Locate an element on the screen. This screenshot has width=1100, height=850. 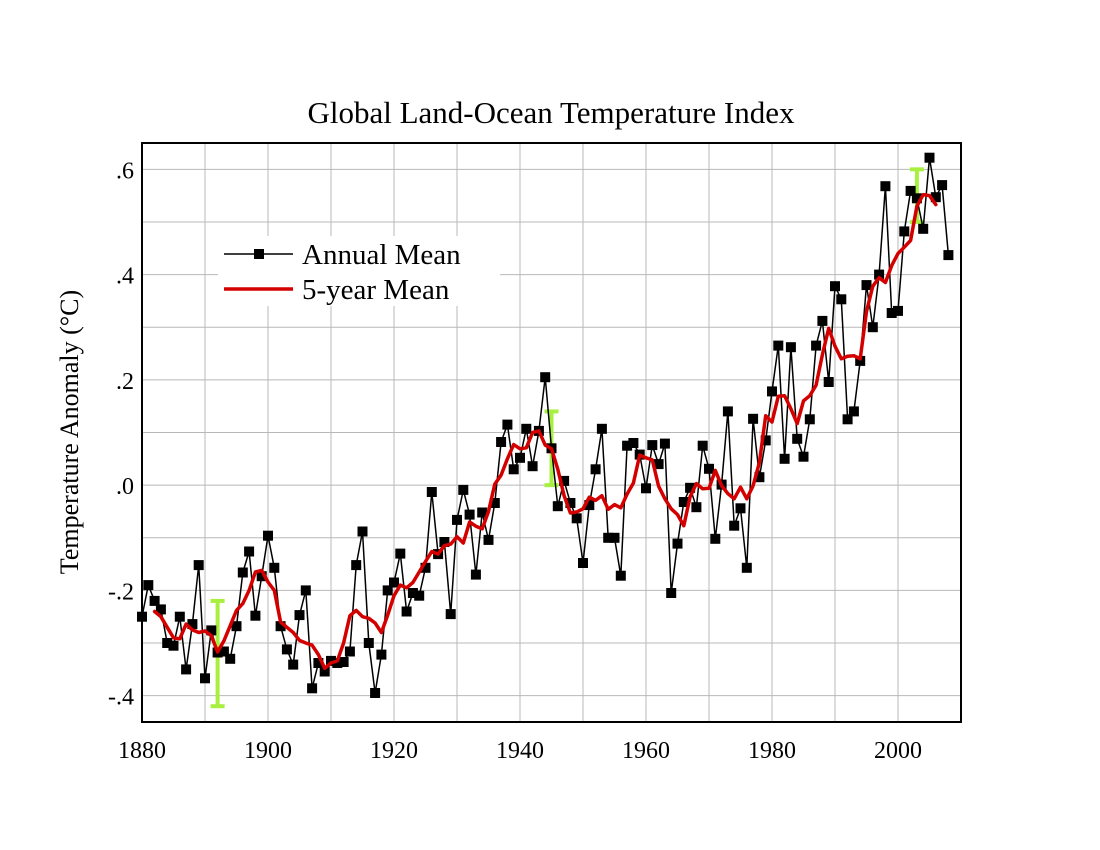
y-axis-tick-labels: -.4 -.2 .0 .2 .4 .6 is located at coordinates (121, 434).